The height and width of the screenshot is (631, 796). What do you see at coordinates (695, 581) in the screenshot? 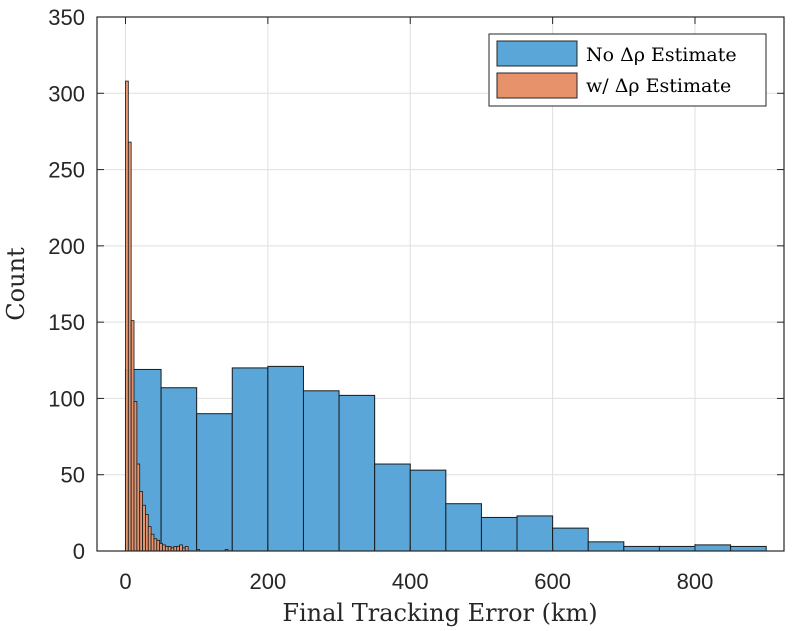
I see `x-tick-label: 800` at bounding box center [695, 581].